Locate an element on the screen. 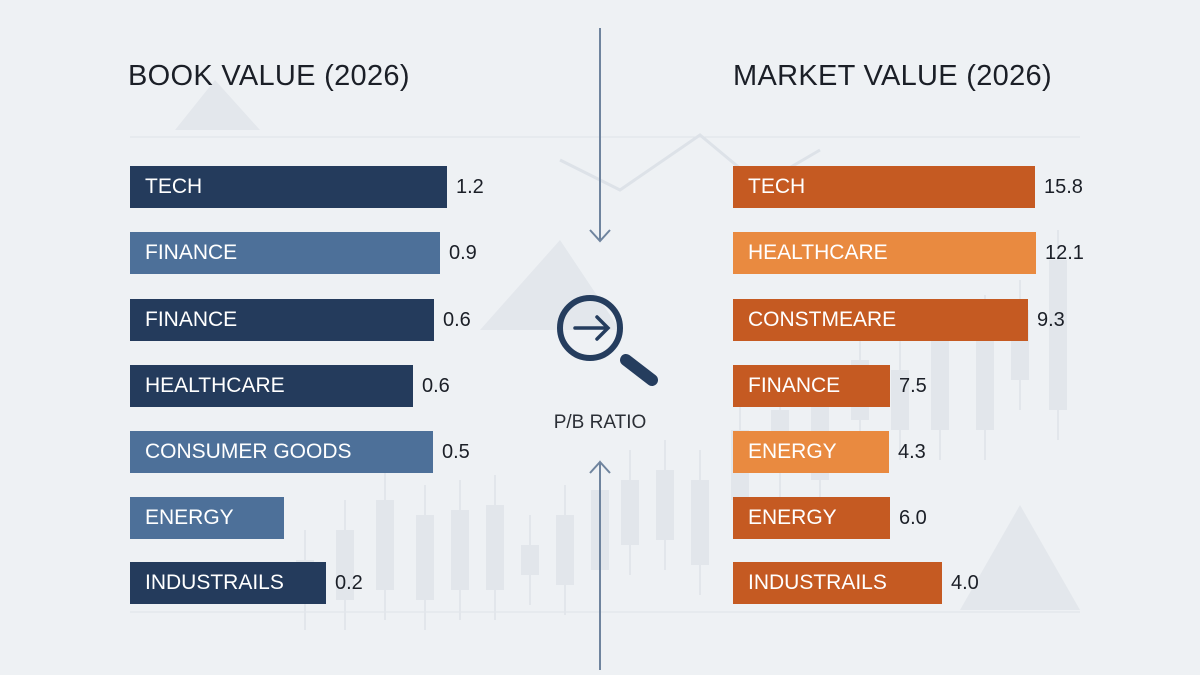 Image resolution: width=1200 pixels, height=675 pixels. bar-value: 15.8 is located at coordinates (1063, 187).